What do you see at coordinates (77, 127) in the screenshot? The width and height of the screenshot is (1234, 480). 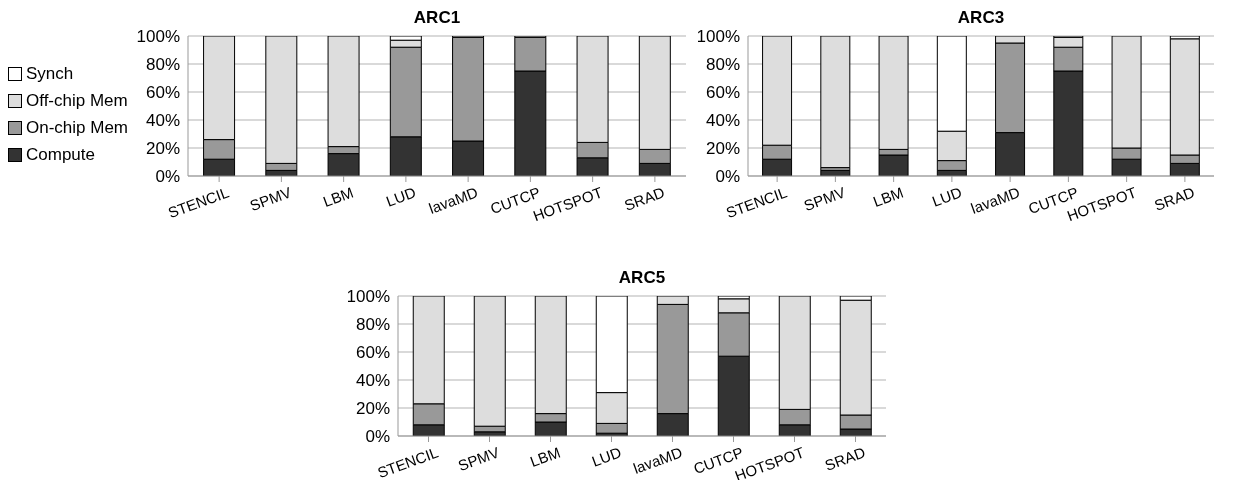 I see `legend-label: On-chip Mem` at bounding box center [77, 127].